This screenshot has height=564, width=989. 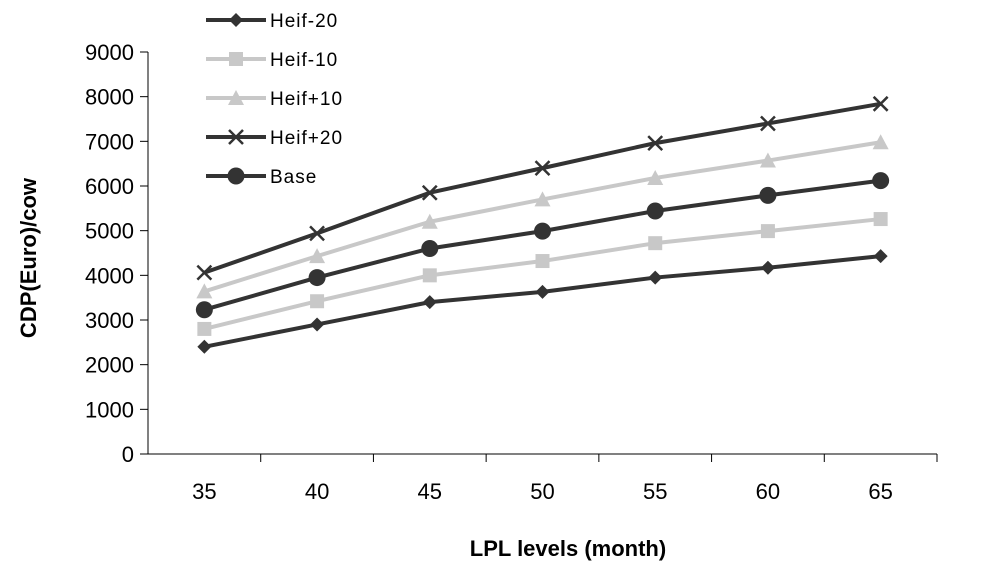 I want to click on x-axis-ticks: 35 40 45 50 55 60 65, so click(x=565, y=479).